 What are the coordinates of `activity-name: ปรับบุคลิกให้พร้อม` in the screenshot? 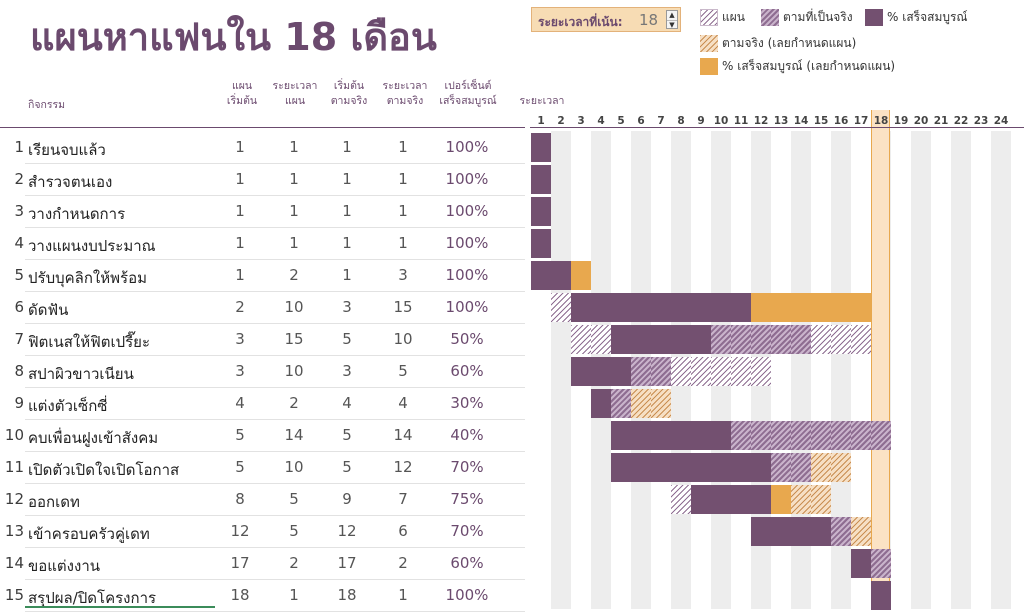 It's located at (87, 278).